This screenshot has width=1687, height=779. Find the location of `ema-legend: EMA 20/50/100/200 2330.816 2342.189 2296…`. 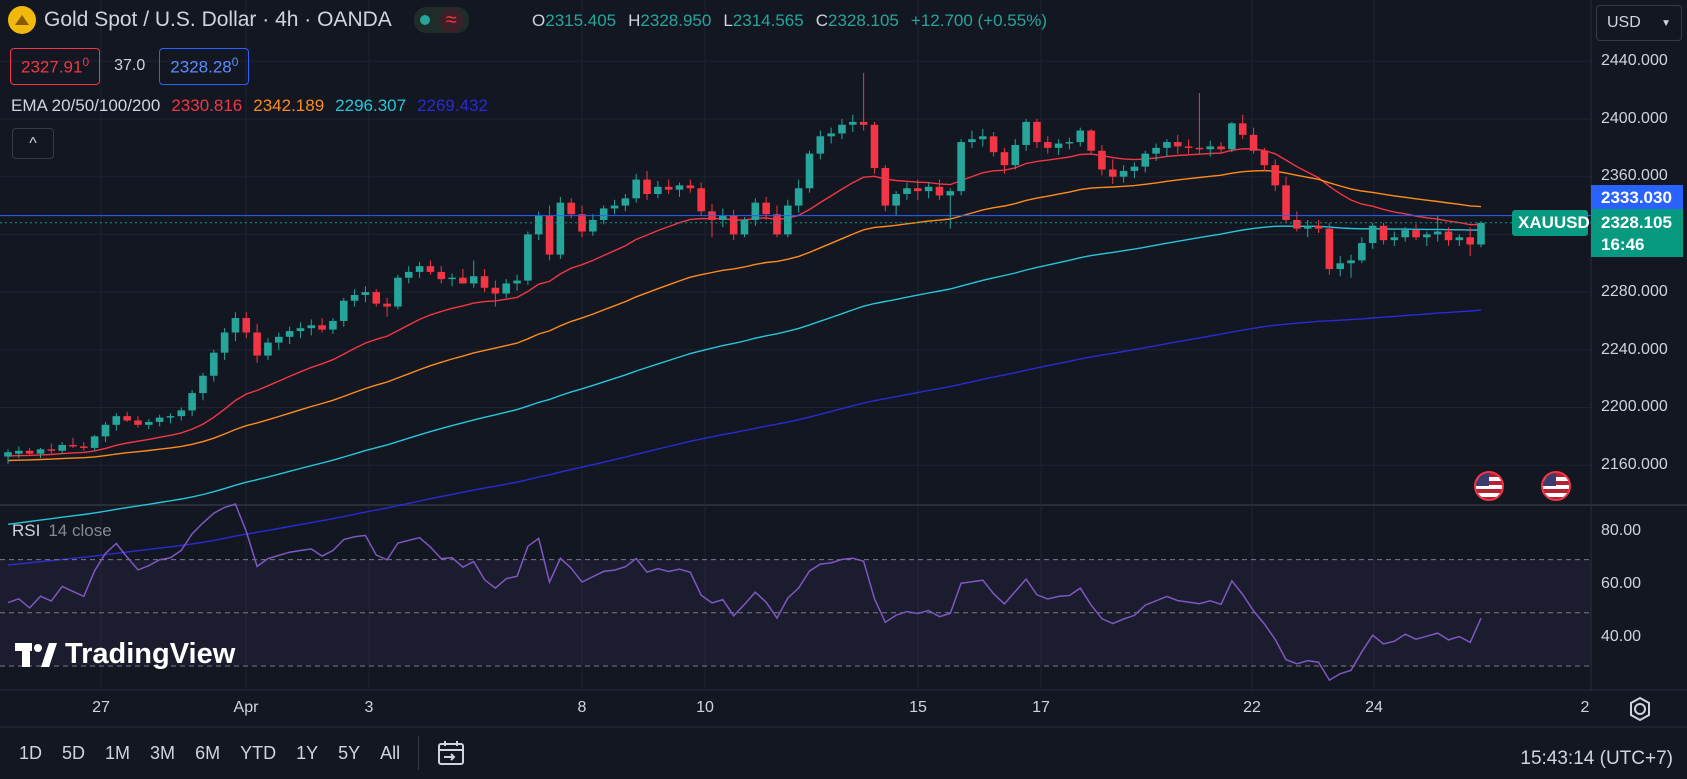

ema-legend: EMA 20/50/100/200 2330.816 2342.189 2296… is located at coordinates (249, 106).